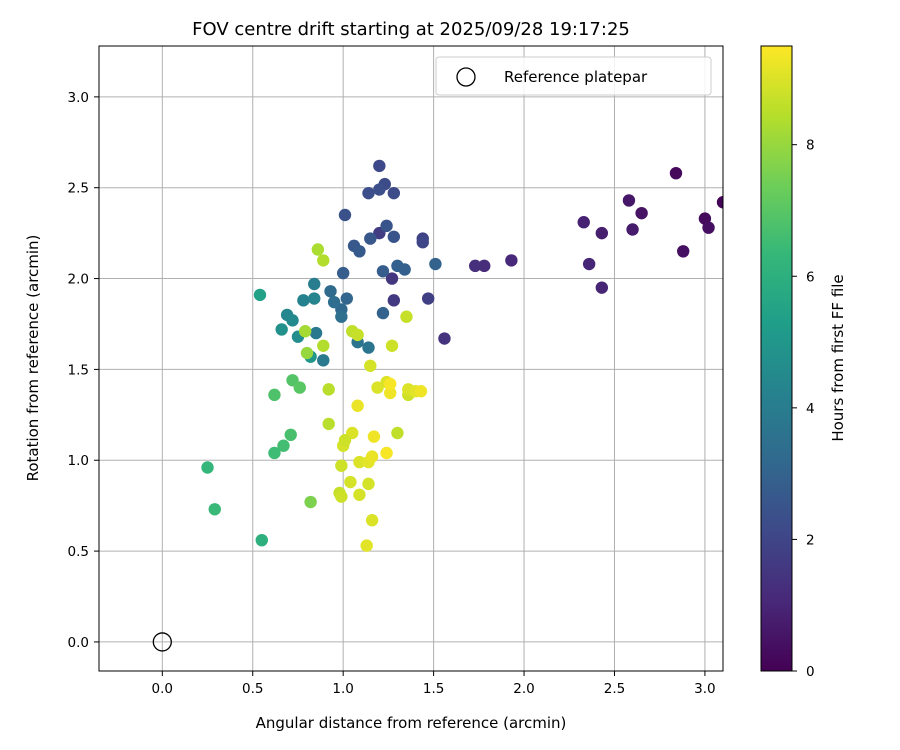  What do you see at coordinates (810, 540) in the screenshot?
I see `colorbar-tick-label: 2` at bounding box center [810, 540].